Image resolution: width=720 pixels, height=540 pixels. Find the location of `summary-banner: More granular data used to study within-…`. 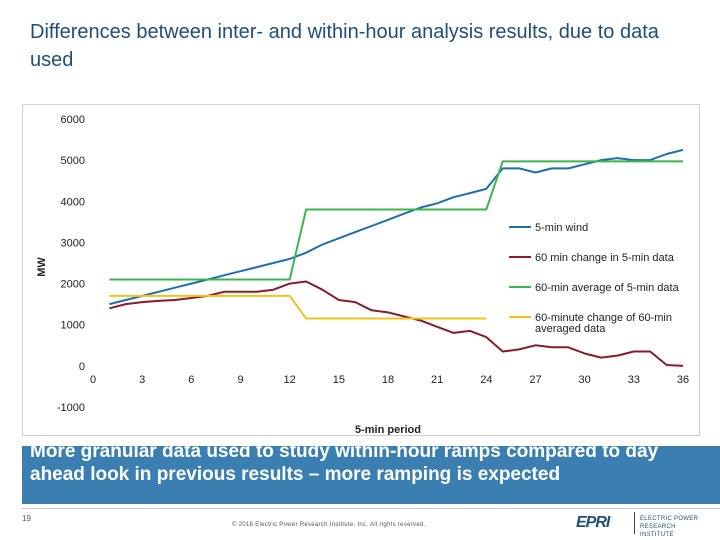

summary-banner: More granular data used to study within-… is located at coordinates (371, 475).